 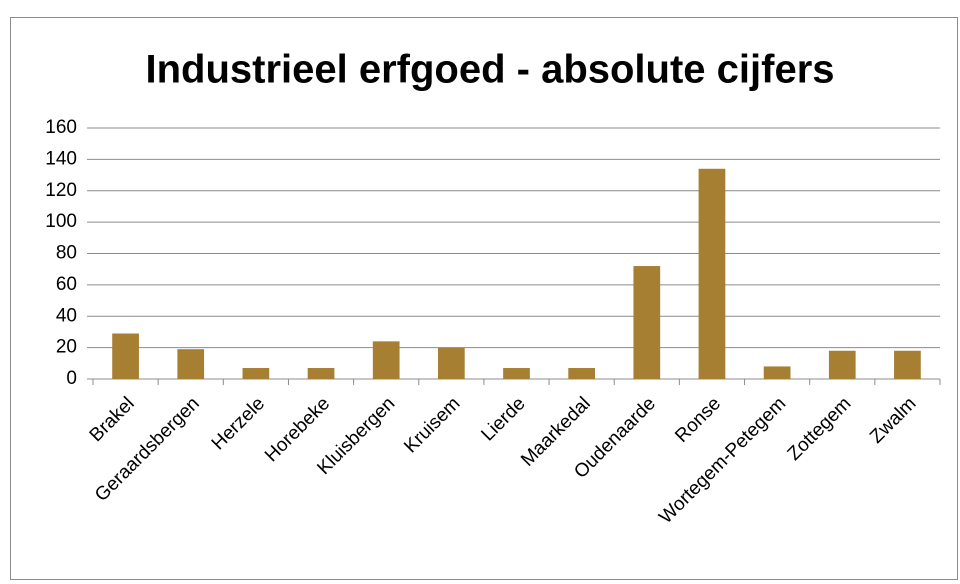 I want to click on y-tick-label: 20, so click(x=66, y=347).